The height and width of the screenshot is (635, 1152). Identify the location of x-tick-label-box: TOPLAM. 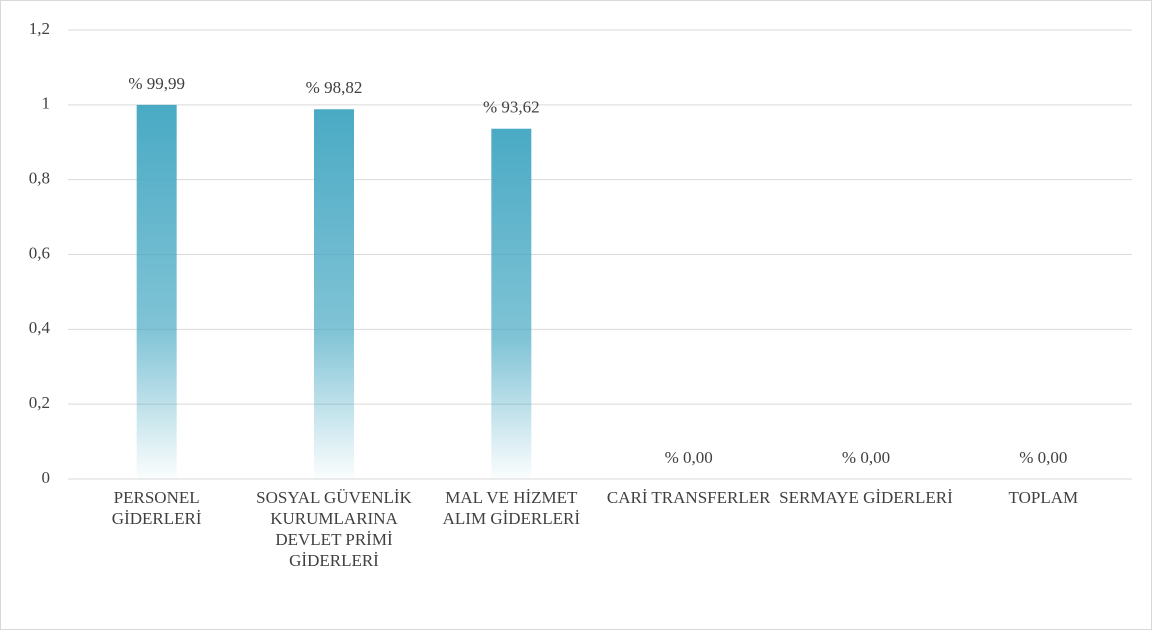
(1043, 497).